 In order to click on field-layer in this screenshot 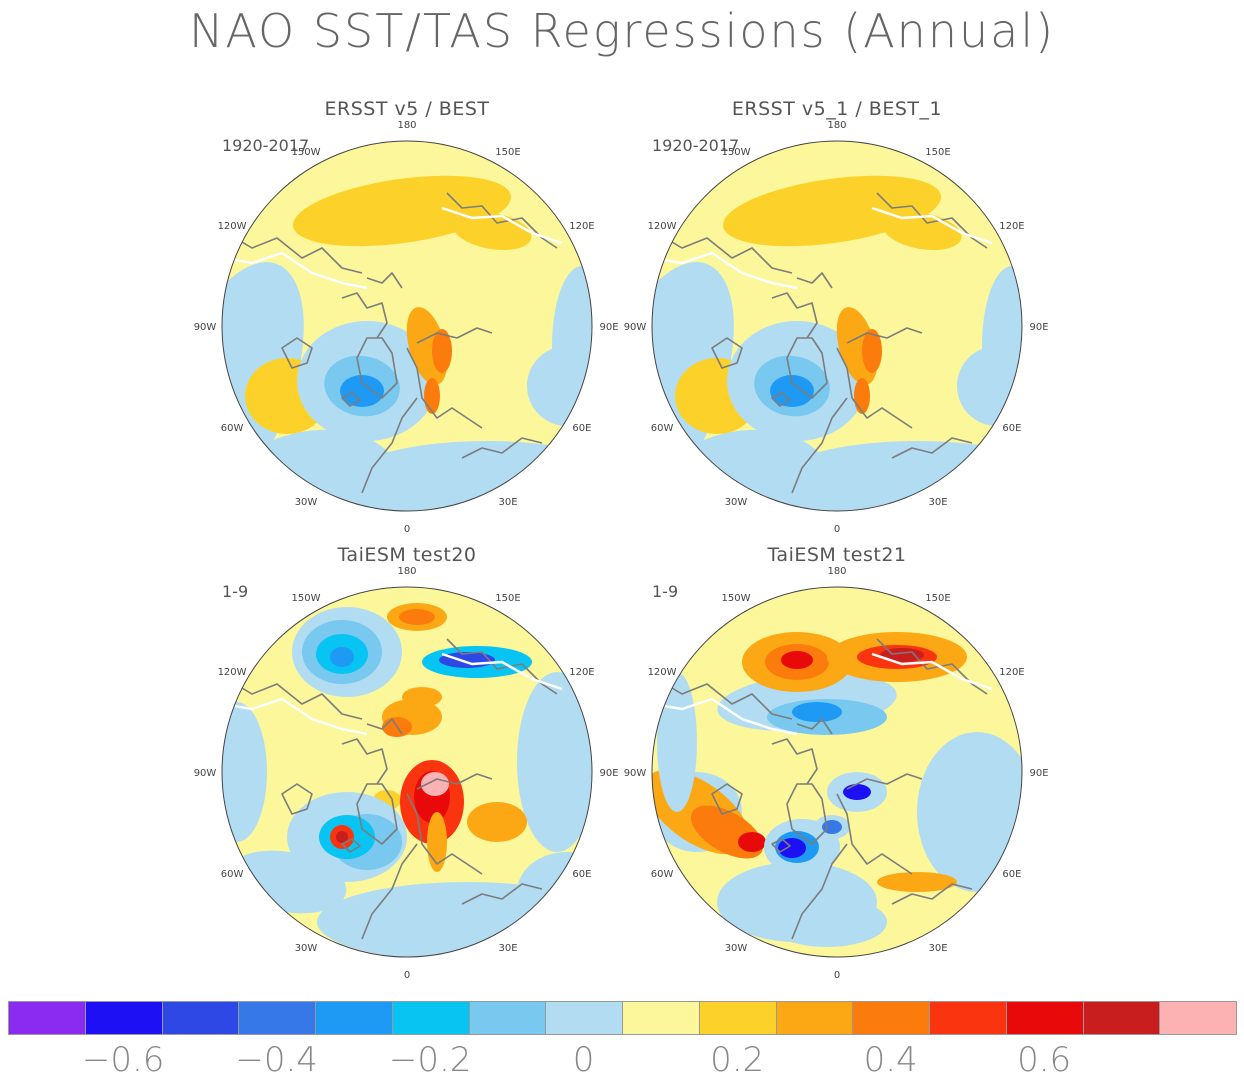, I will do `click(837, 772)`.